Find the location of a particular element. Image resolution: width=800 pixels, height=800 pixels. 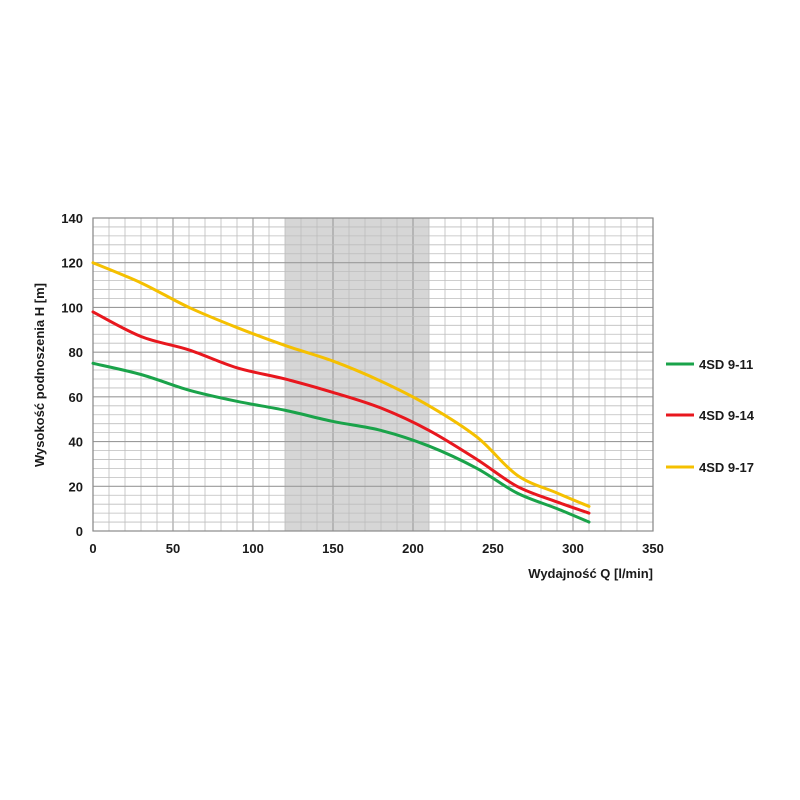

x-tick-label: 300 is located at coordinates (573, 548).